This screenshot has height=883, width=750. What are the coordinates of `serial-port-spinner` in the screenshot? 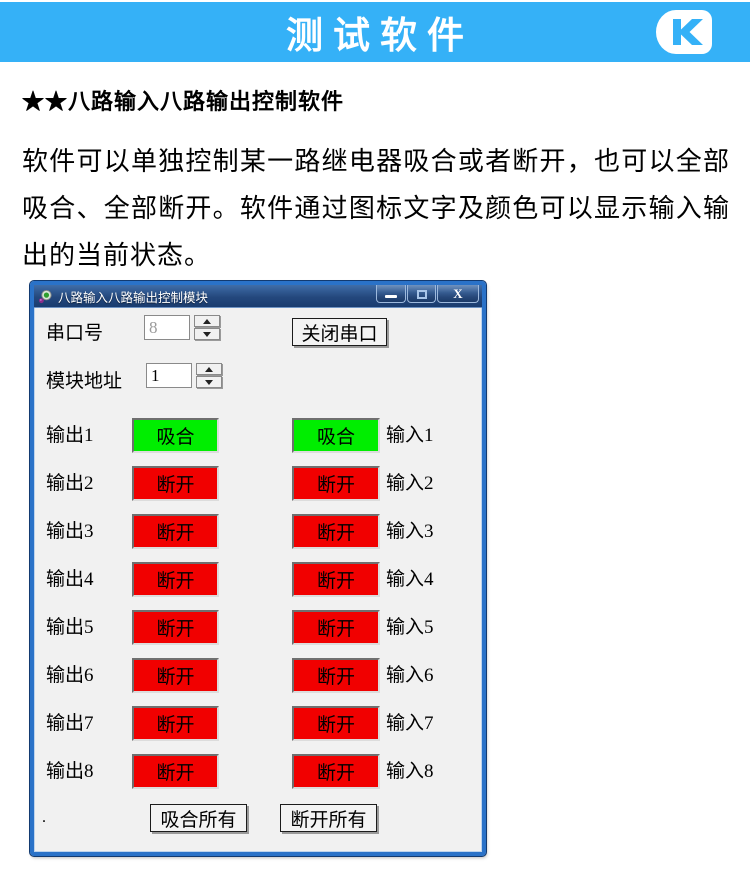 It's located at (207, 327).